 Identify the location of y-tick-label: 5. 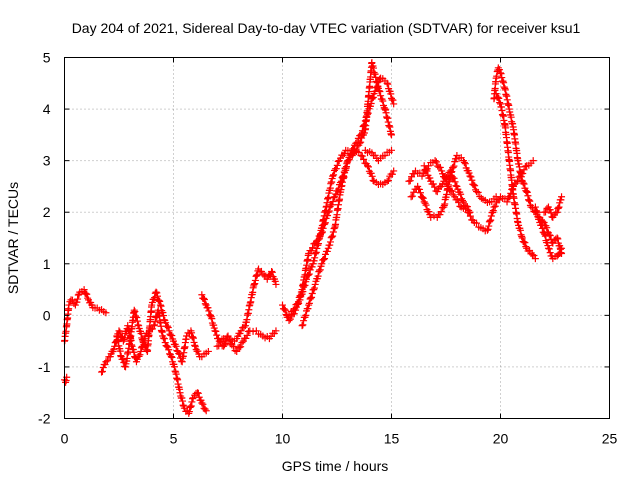
(47, 58).